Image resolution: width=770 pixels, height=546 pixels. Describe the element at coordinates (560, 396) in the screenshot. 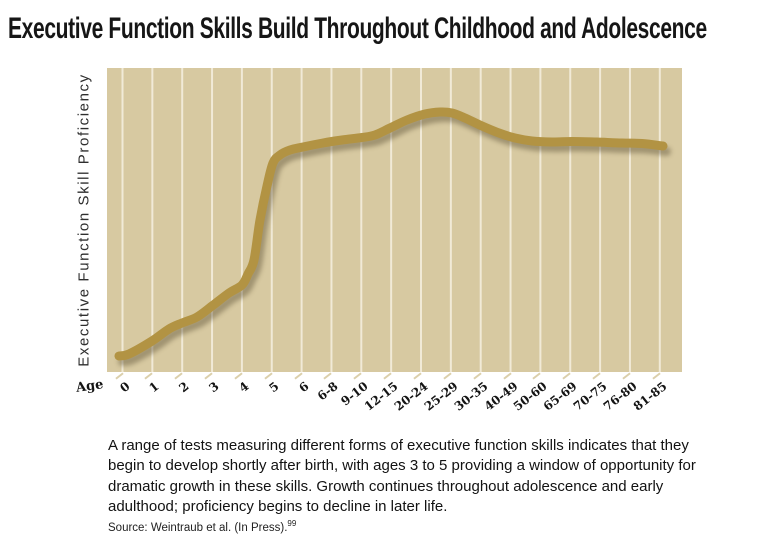

I see `x-tick-label: 65-69` at that location.